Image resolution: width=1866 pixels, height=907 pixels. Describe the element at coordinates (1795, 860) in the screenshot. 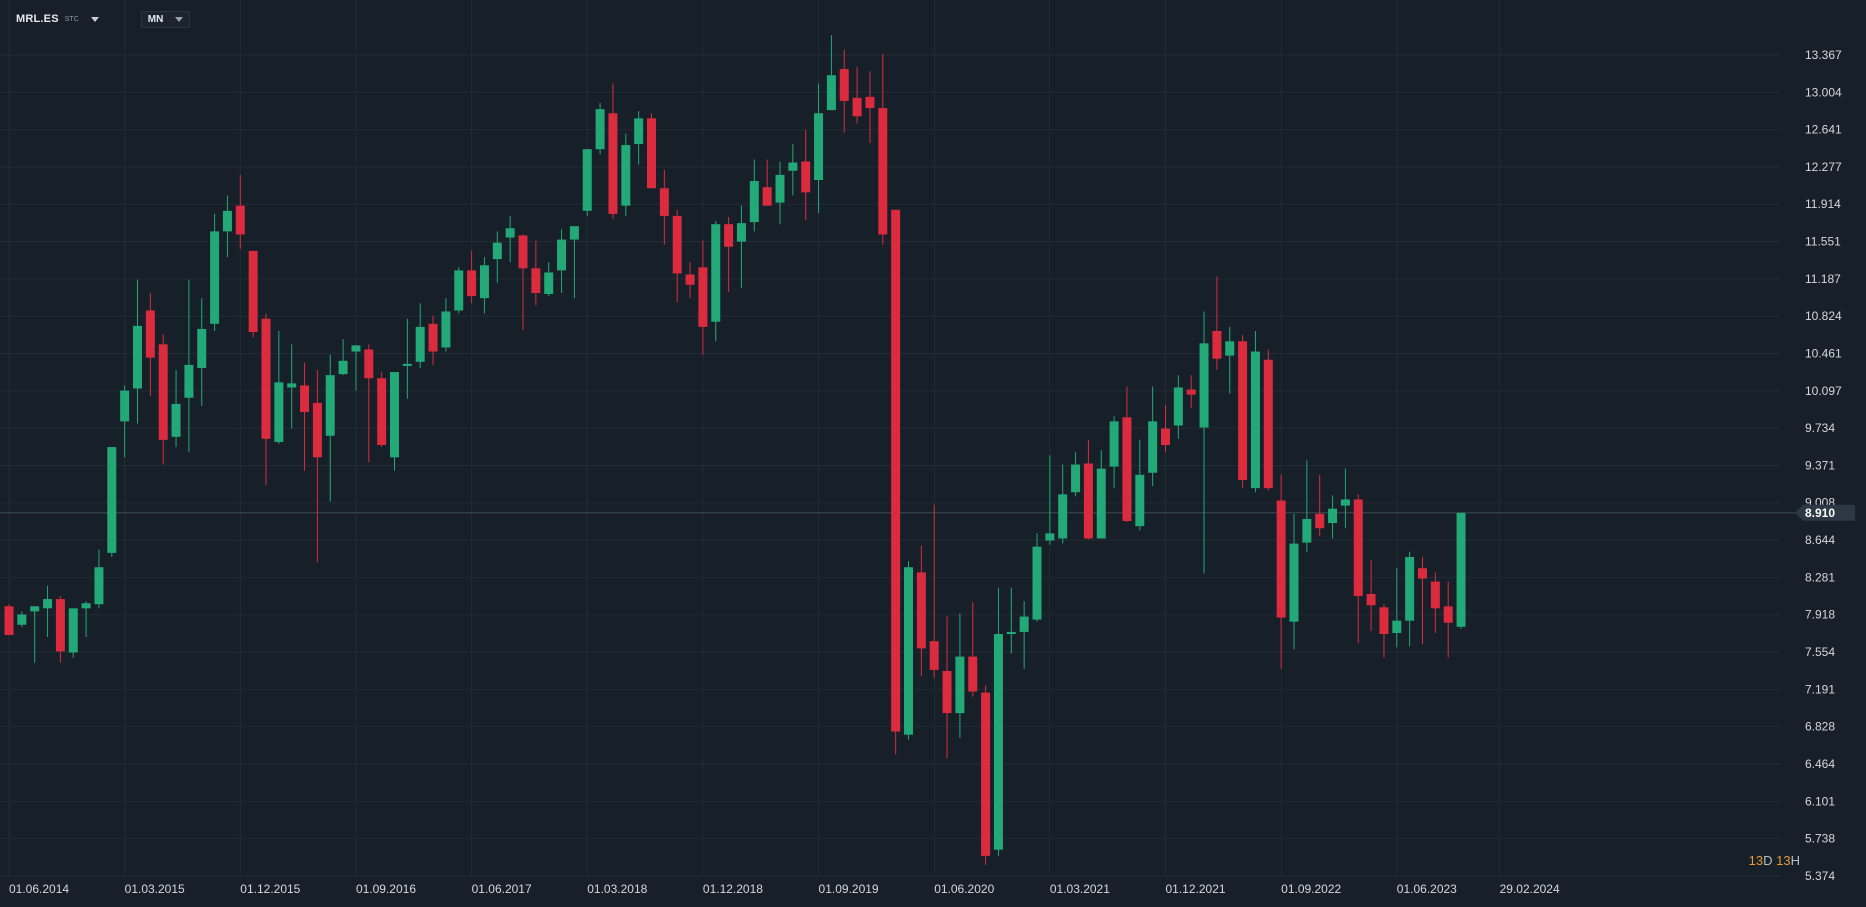

I see `countdown-hours-unit: H` at that location.